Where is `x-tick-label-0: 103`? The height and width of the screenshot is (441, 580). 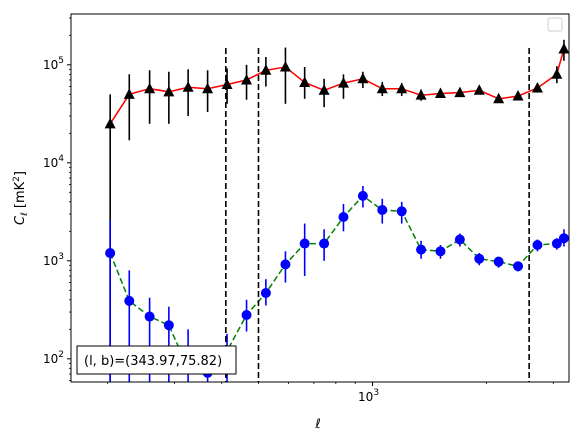 x-tick-label-0: 103 is located at coordinates (368, 396).